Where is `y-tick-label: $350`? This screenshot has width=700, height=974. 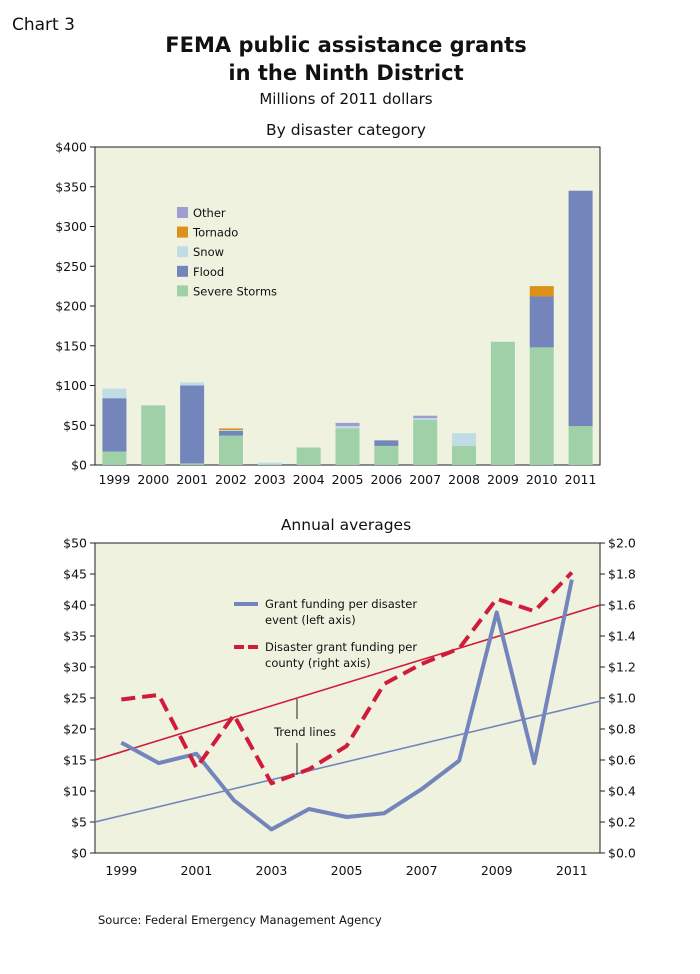 y-tick-label: $350 is located at coordinates (71, 186).